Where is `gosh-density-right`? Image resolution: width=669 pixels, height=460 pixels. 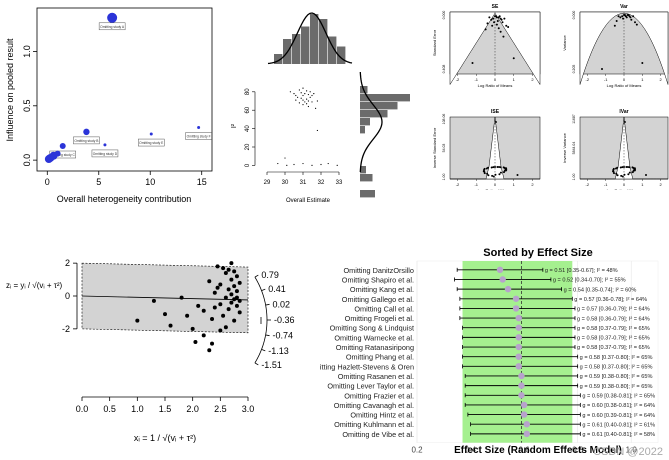
gosh-density-right is located at coordinates (371, 122).